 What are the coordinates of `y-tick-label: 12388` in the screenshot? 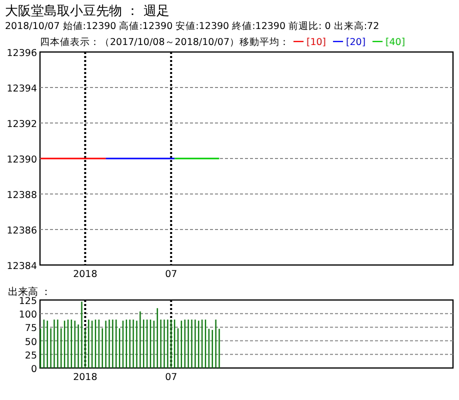 It's located at (21, 195).